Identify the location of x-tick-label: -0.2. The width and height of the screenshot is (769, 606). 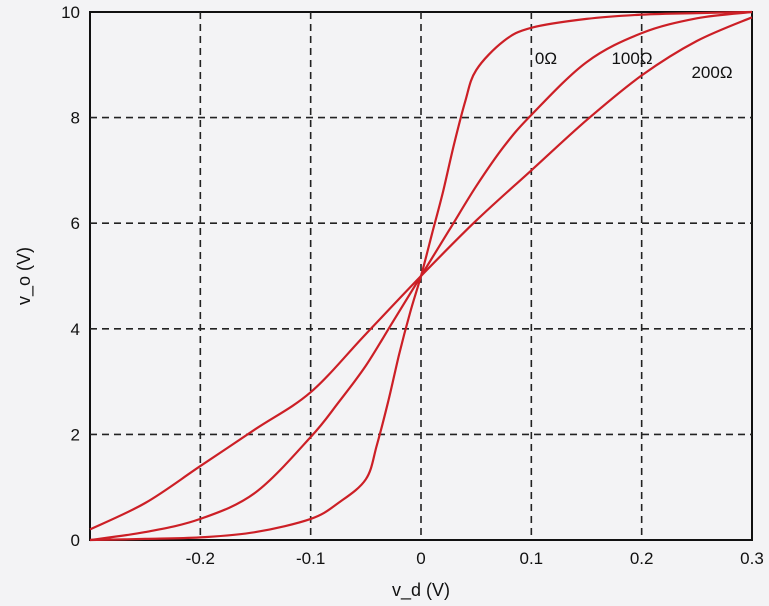
(200, 558).